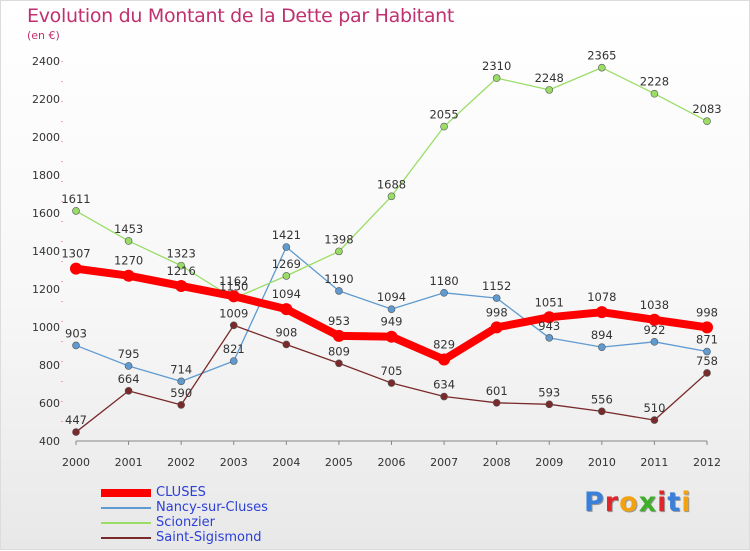 The width and height of the screenshot is (750, 551). Describe the element at coordinates (392, 322) in the screenshot. I see `data-label: 949` at that location.